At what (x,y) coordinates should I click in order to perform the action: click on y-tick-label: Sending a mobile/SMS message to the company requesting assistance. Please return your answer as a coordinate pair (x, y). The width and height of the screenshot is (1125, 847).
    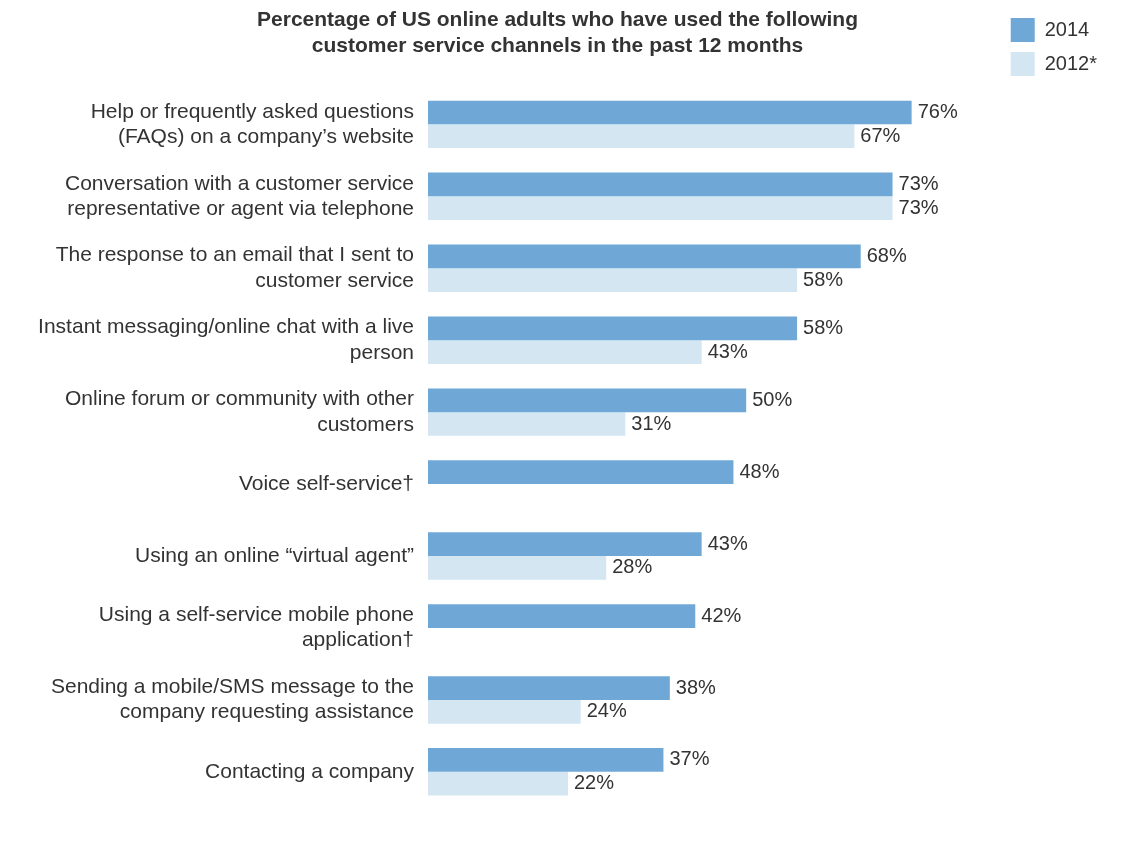
    Looking at the image, I should click on (232, 698).